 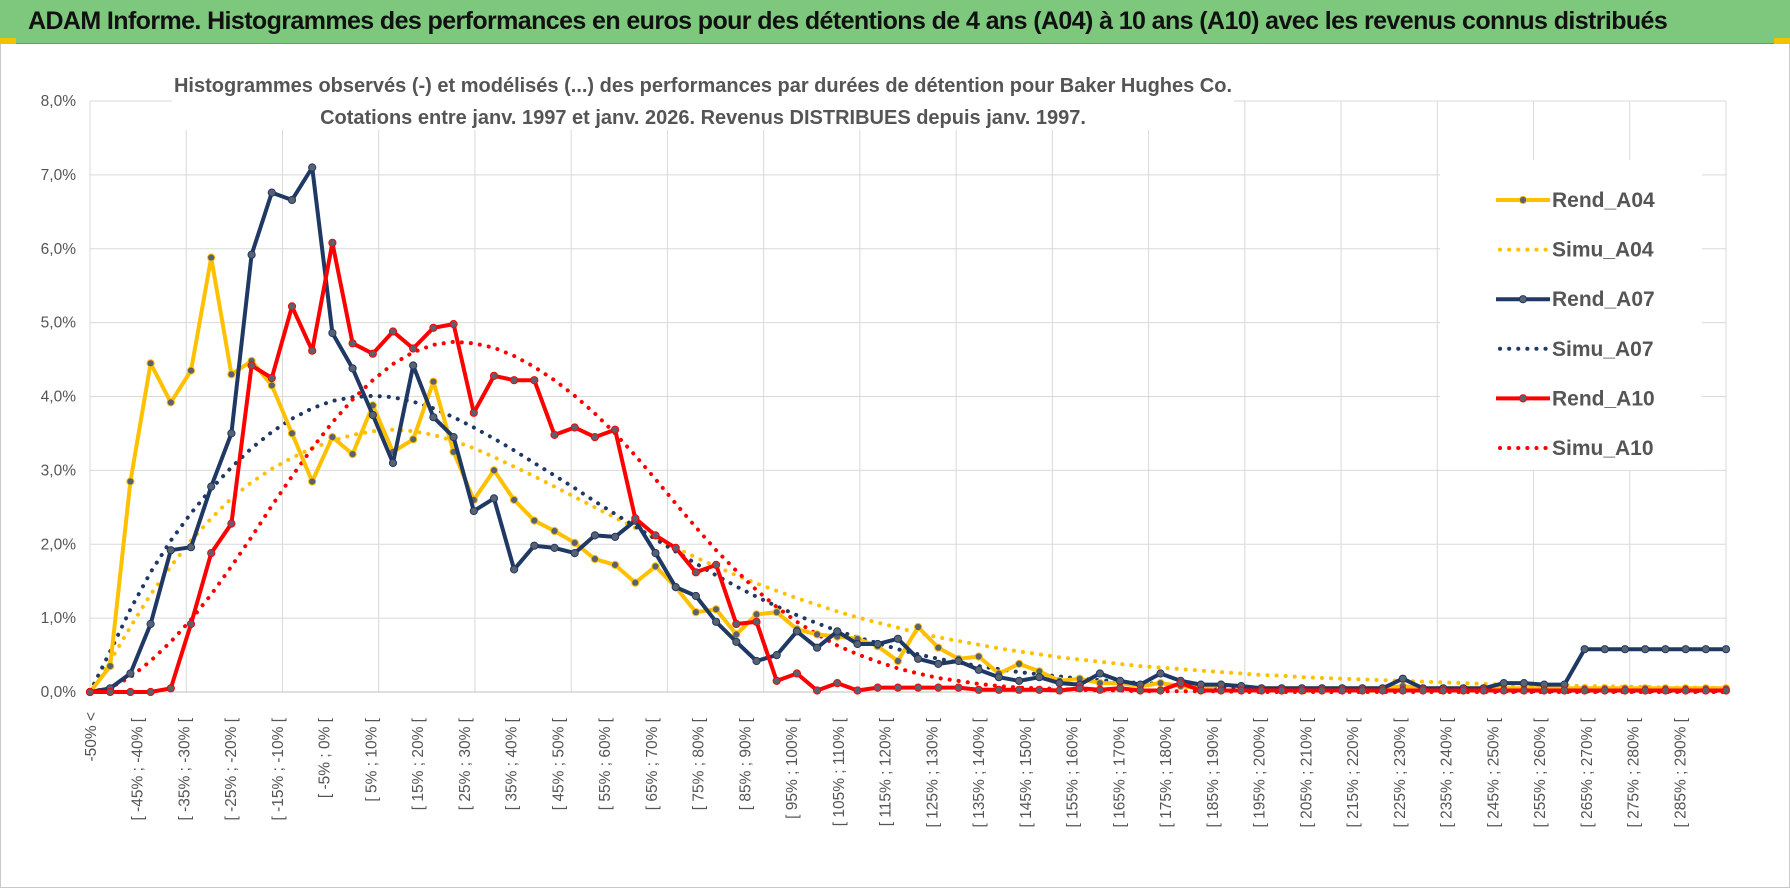 What do you see at coordinates (1119, 772) in the screenshot?
I see `x-tick-label: [ 165% ; 170% [` at bounding box center [1119, 772].